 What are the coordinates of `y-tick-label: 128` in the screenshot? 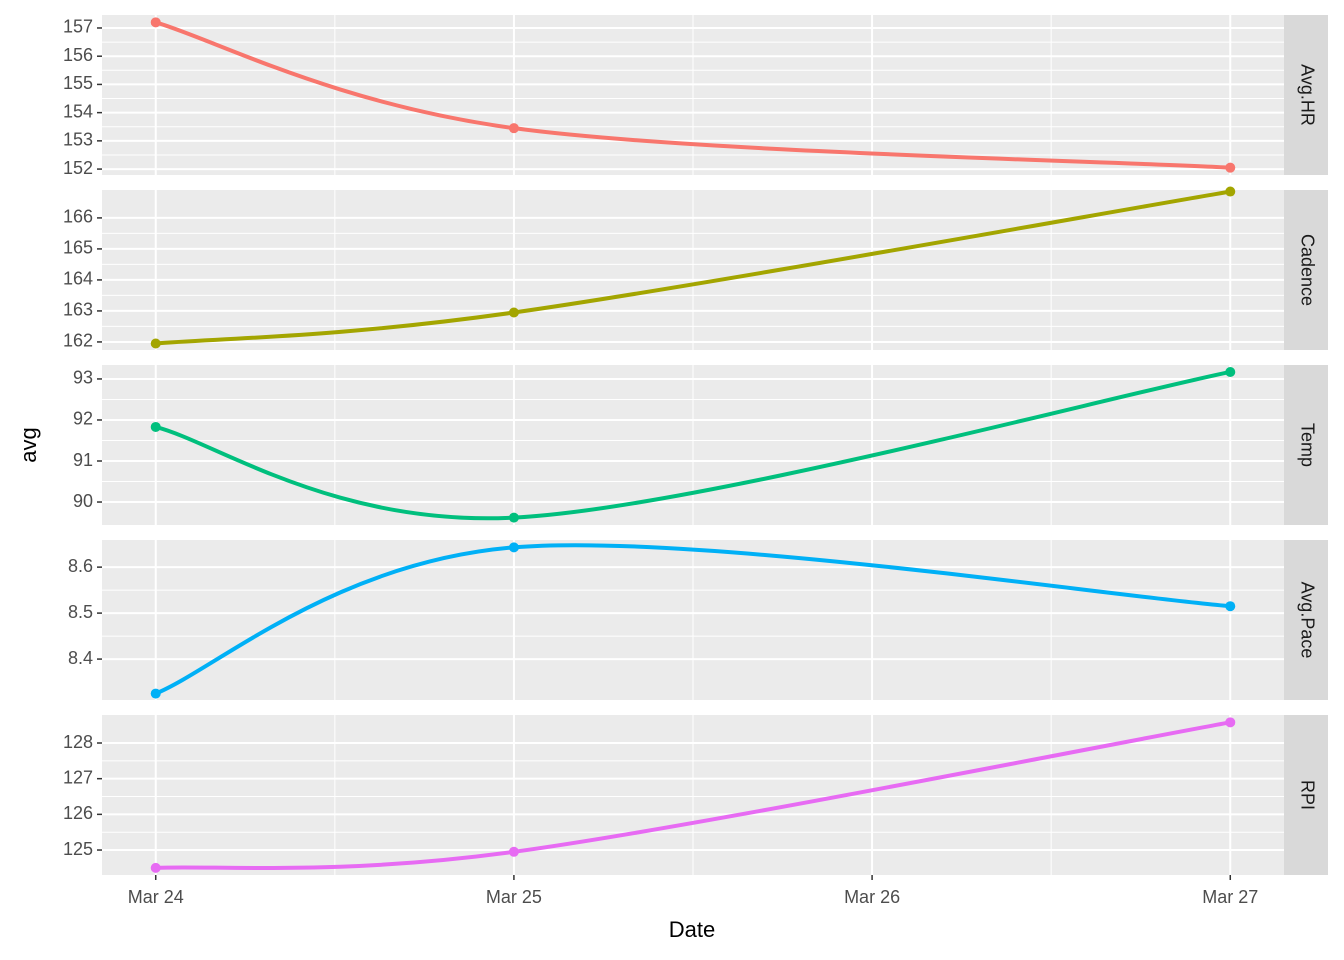 It's located at (78, 742).